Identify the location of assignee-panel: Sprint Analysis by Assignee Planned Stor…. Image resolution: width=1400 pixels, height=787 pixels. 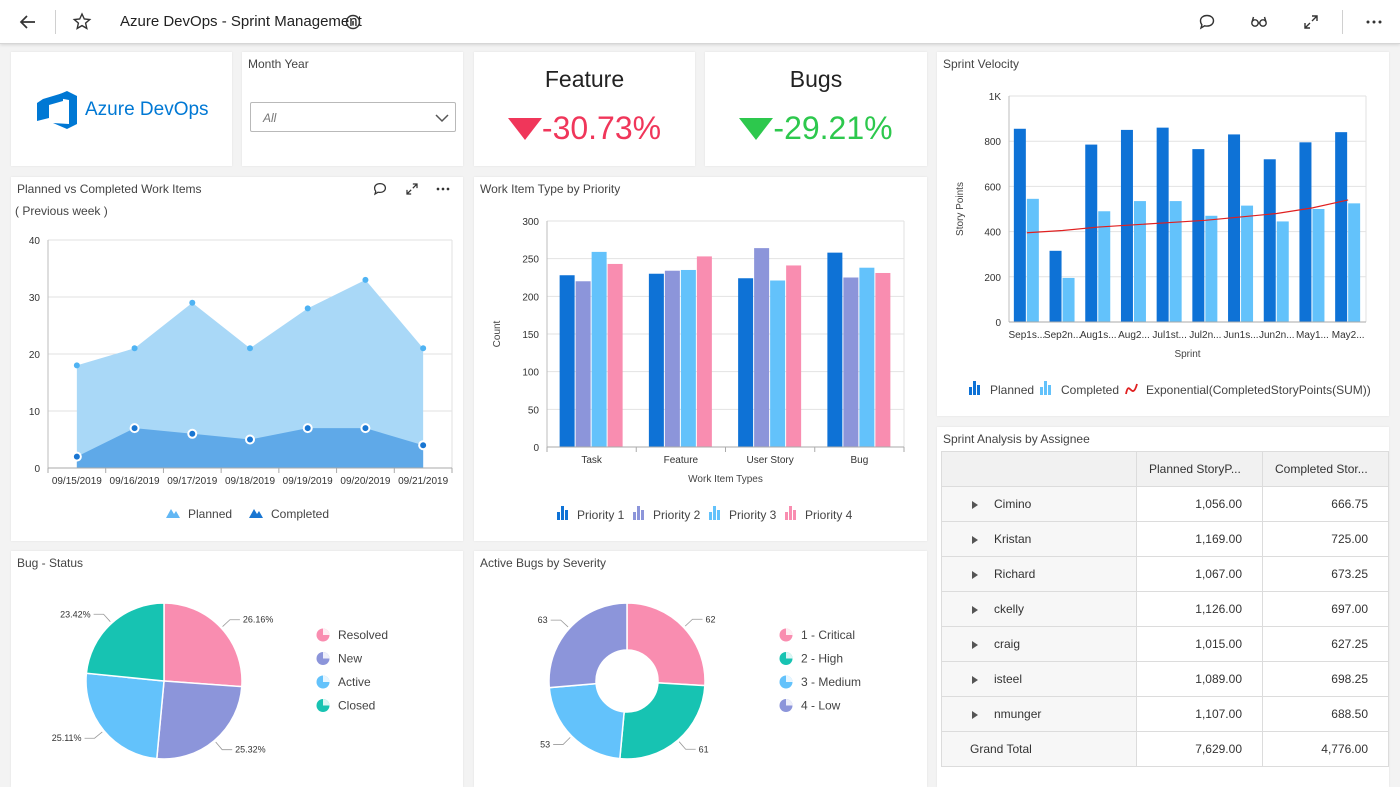
(1163, 607).